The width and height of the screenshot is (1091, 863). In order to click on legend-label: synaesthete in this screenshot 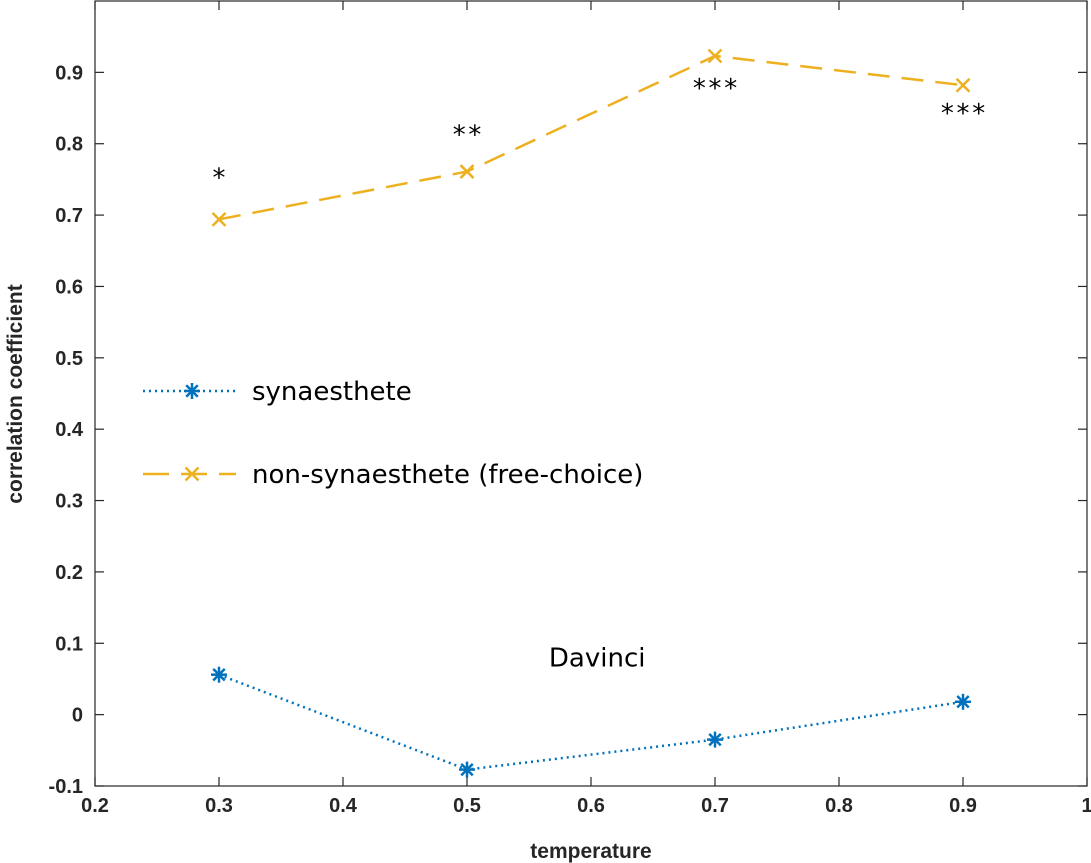, I will do `click(332, 392)`.